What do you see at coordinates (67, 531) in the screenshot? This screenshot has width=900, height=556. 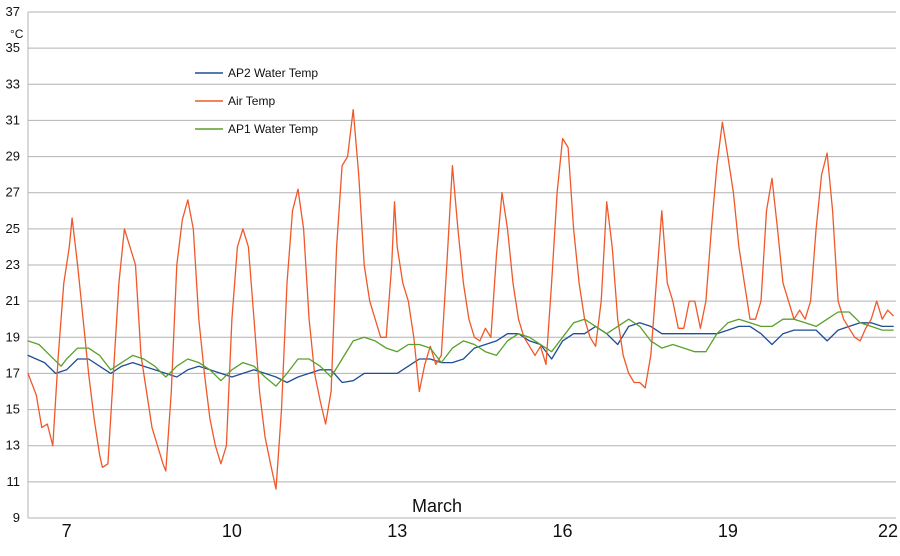 I see `x-tick-label-7: 7` at bounding box center [67, 531].